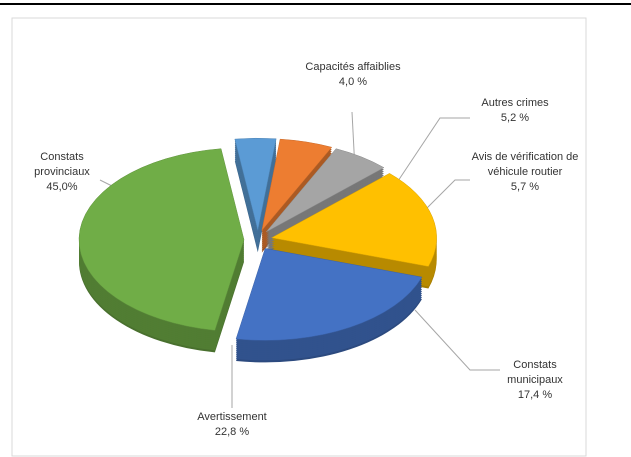 Image resolution: width=631 pixels, height=457 pixels. What do you see at coordinates (353, 67) in the screenshot?
I see `label-name: Capacités affaiblies` at bounding box center [353, 67].